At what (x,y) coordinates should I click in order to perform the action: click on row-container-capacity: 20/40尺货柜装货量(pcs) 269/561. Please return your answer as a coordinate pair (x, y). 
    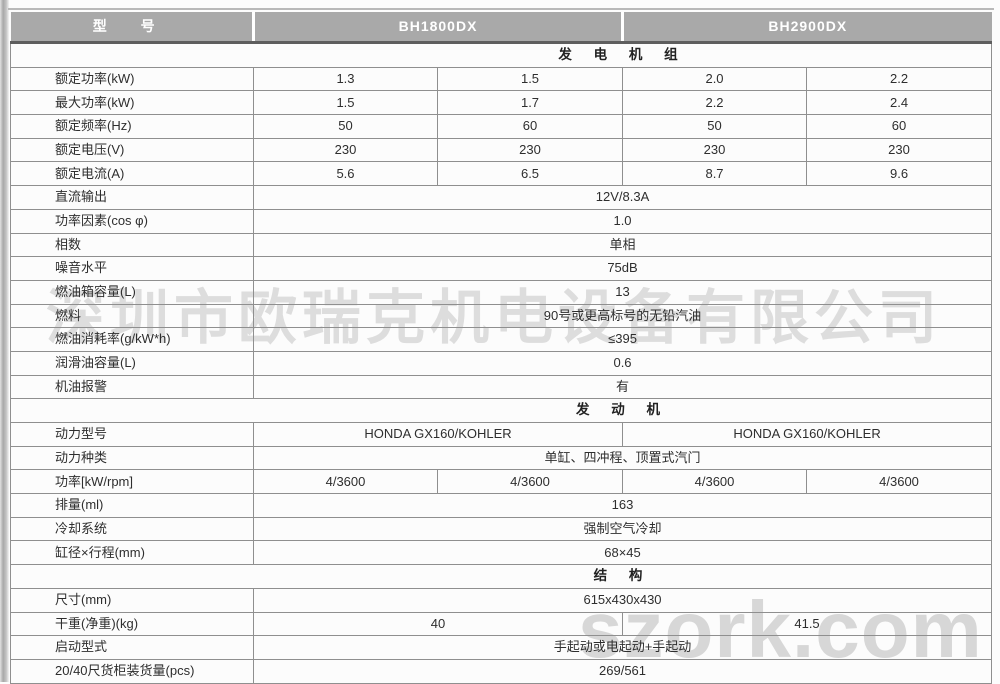
    Looking at the image, I should click on (501, 671).